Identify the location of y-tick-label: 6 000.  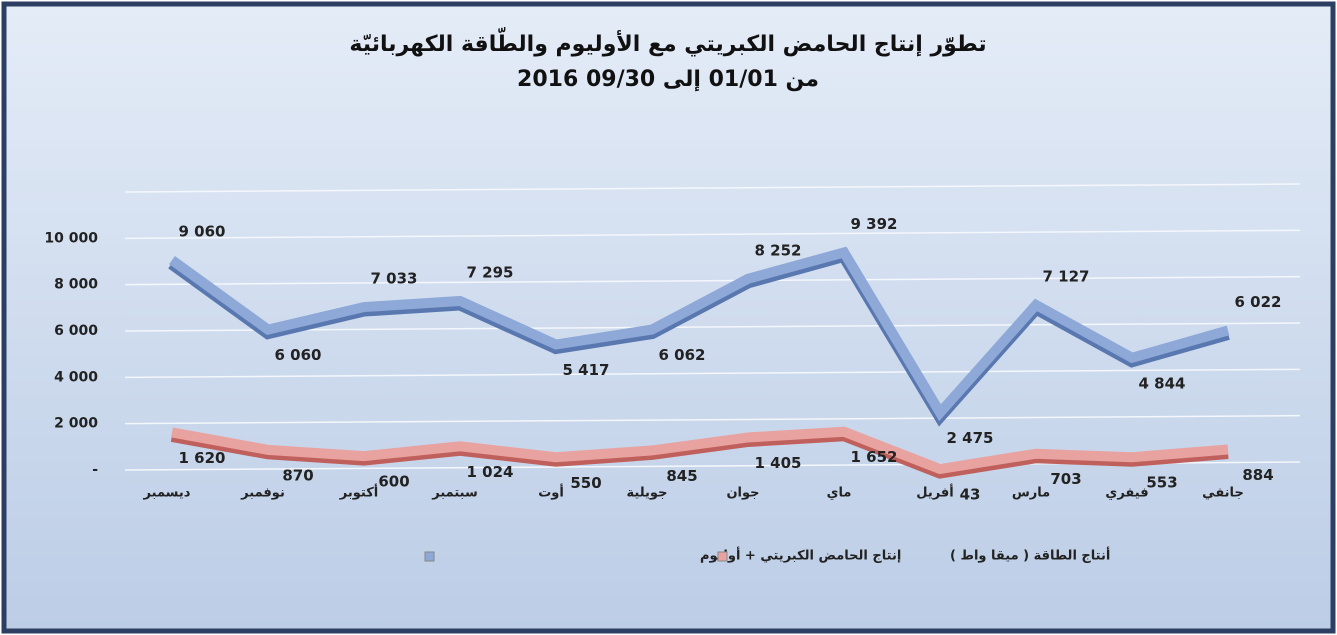
(76, 331).